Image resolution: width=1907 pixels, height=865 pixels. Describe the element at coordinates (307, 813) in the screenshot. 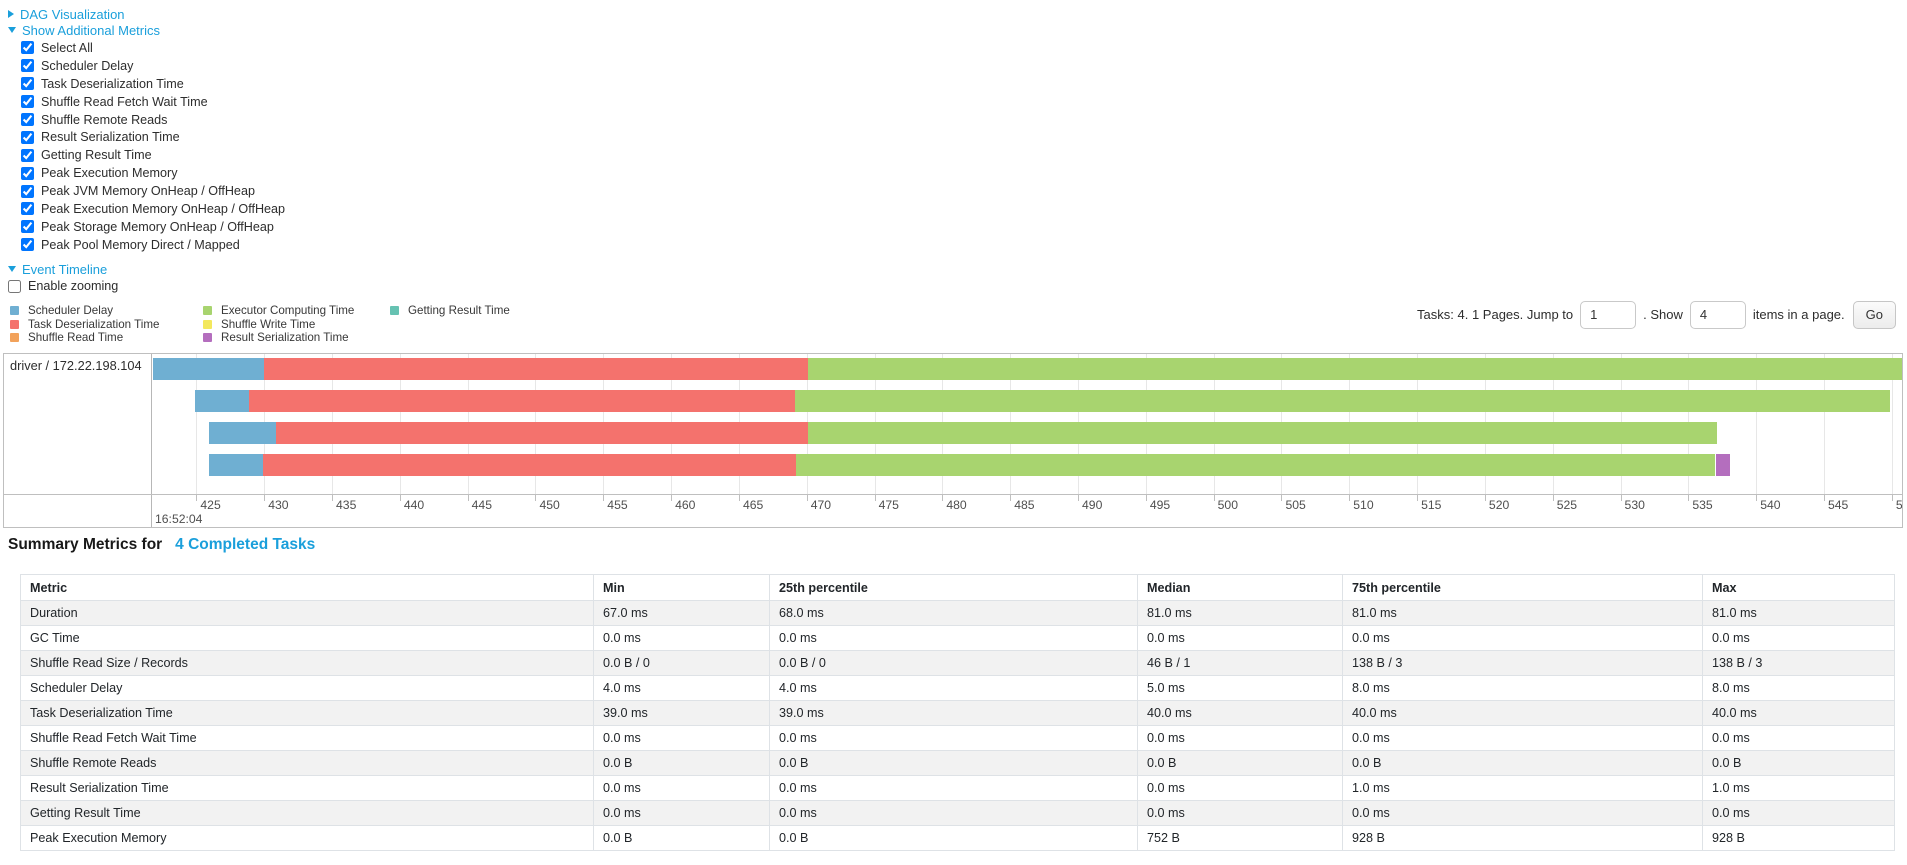

I see `metric-name-cell: Getting Result Time` at that location.